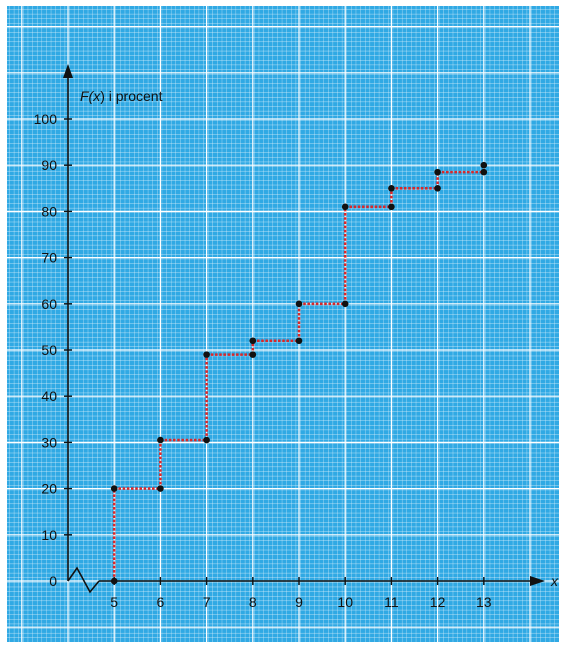 The image size is (565, 653). Describe the element at coordinates (83, 580) in the screenshot. I see `x-axis-break` at that location.